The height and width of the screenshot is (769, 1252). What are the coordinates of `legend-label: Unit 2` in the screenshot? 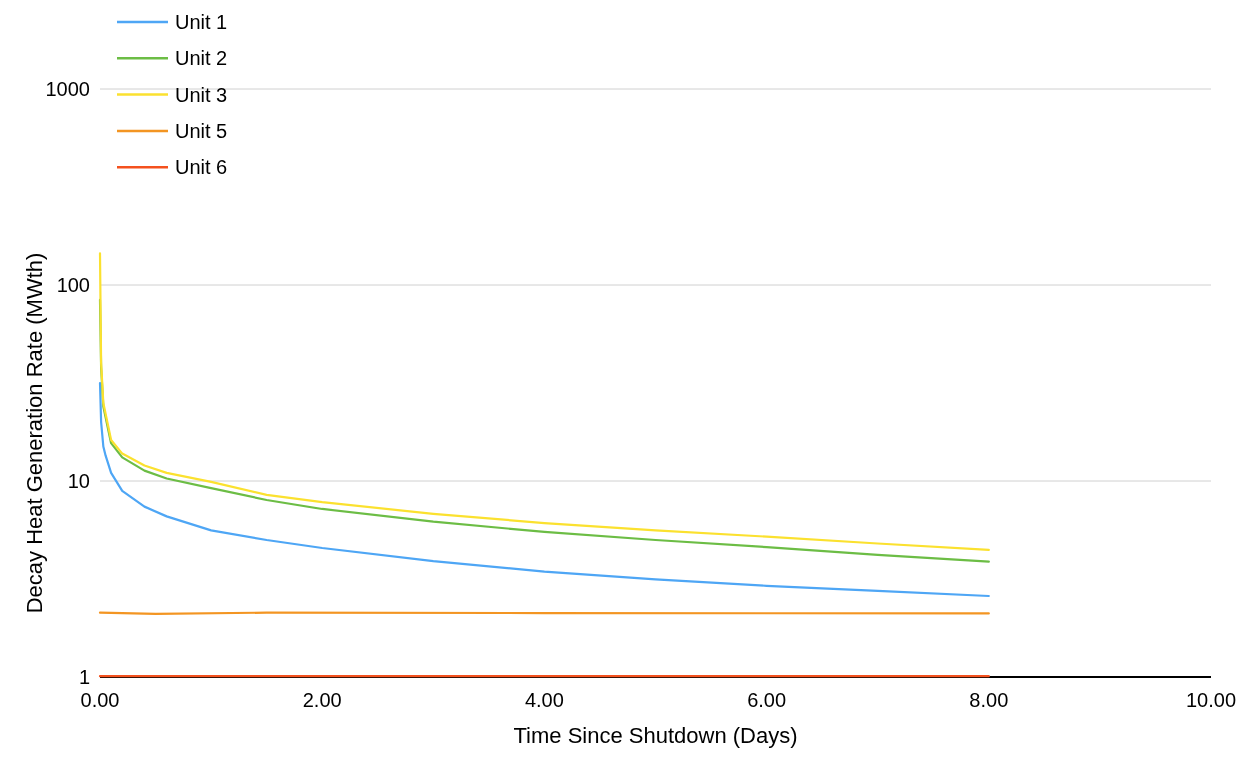 It's located at (201, 58).